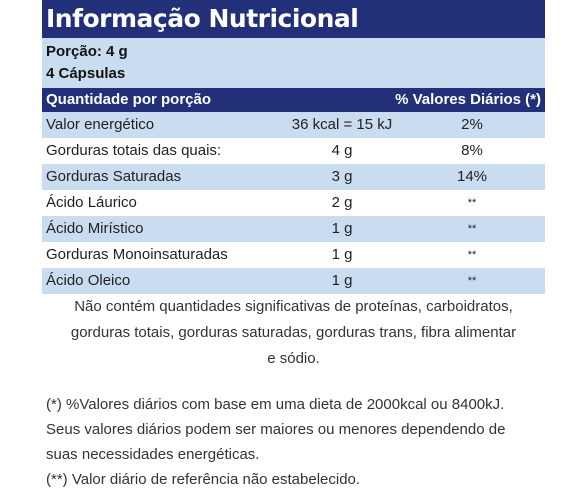 The image size is (588, 502). Describe the element at coordinates (86, 73) in the screenshot. I see `serving-capsules: 4 Cápsulas` at that location.